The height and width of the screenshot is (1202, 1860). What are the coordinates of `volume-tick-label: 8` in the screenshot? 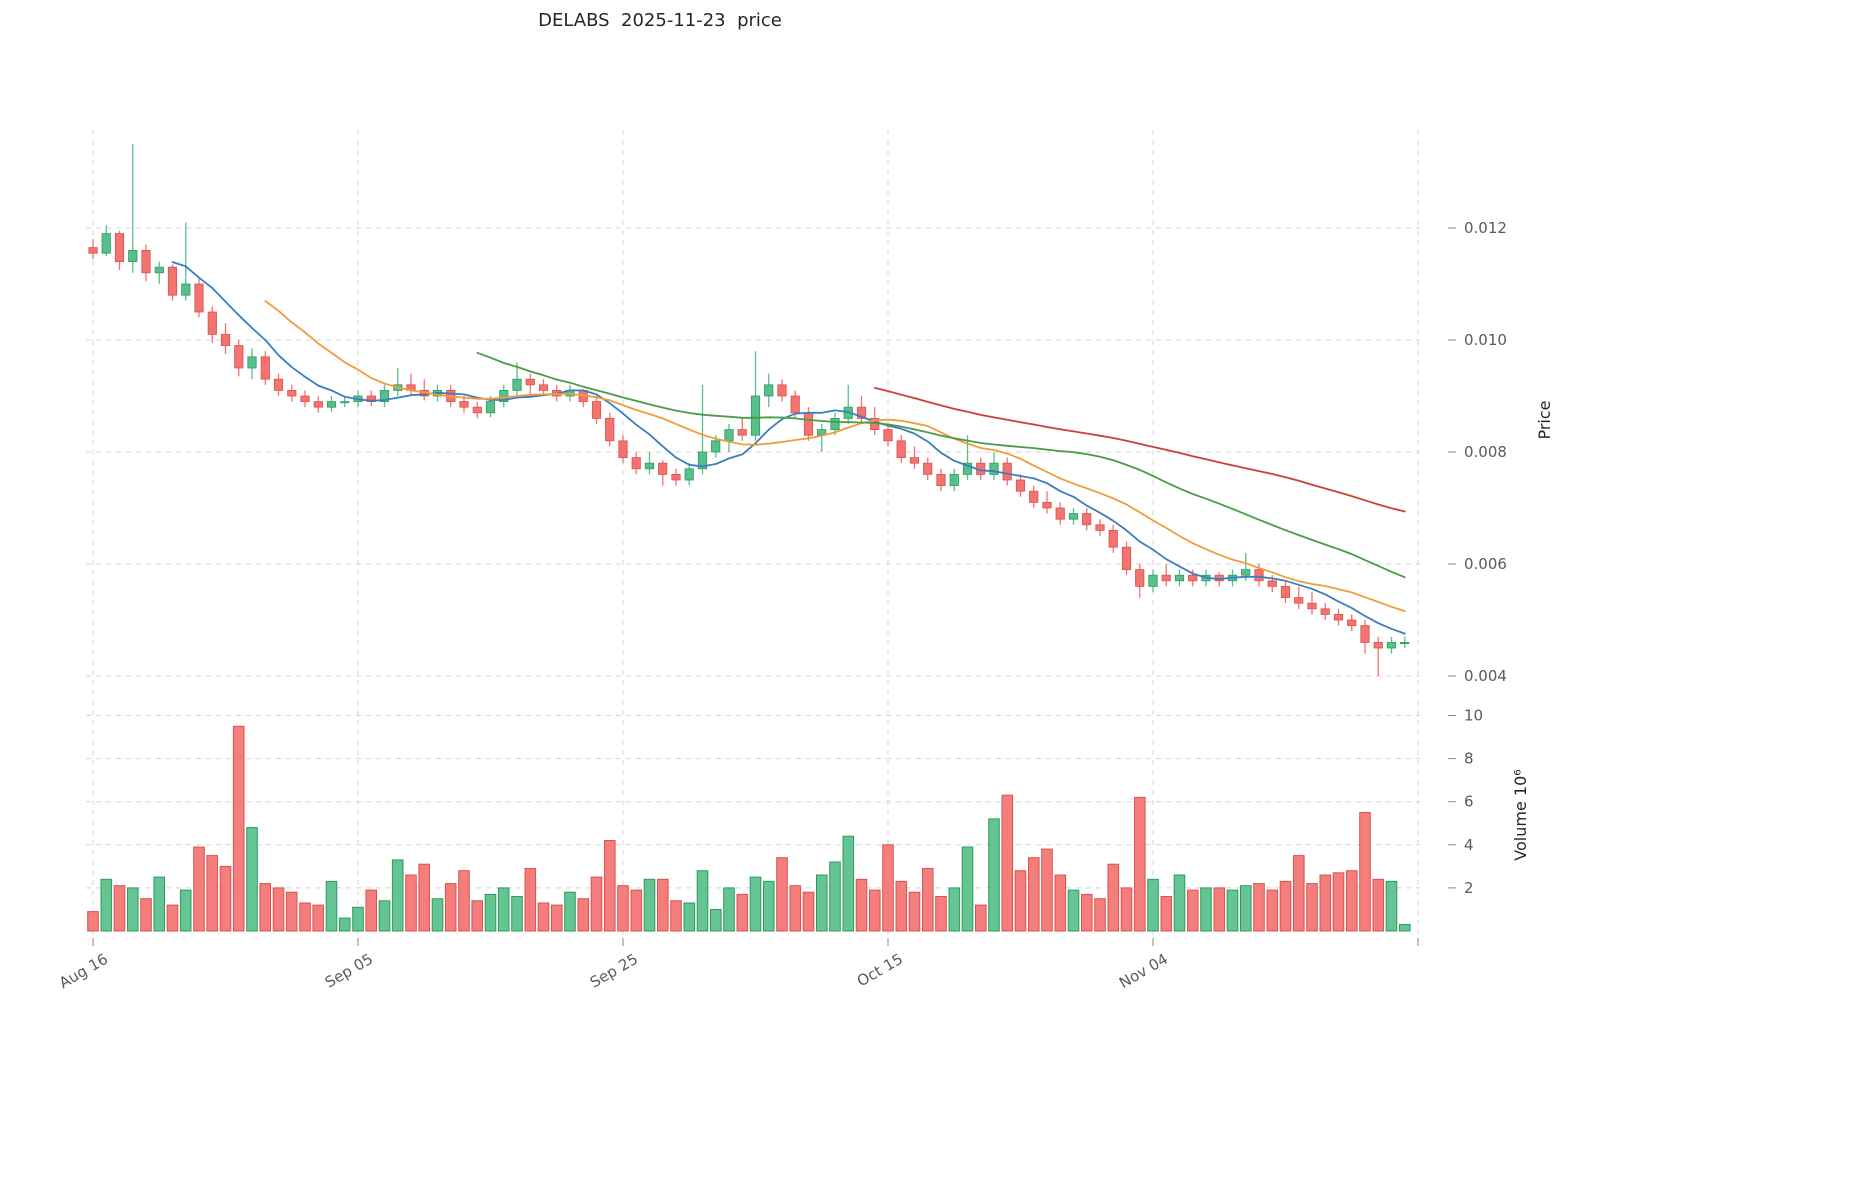 It's located at (1469, 759).